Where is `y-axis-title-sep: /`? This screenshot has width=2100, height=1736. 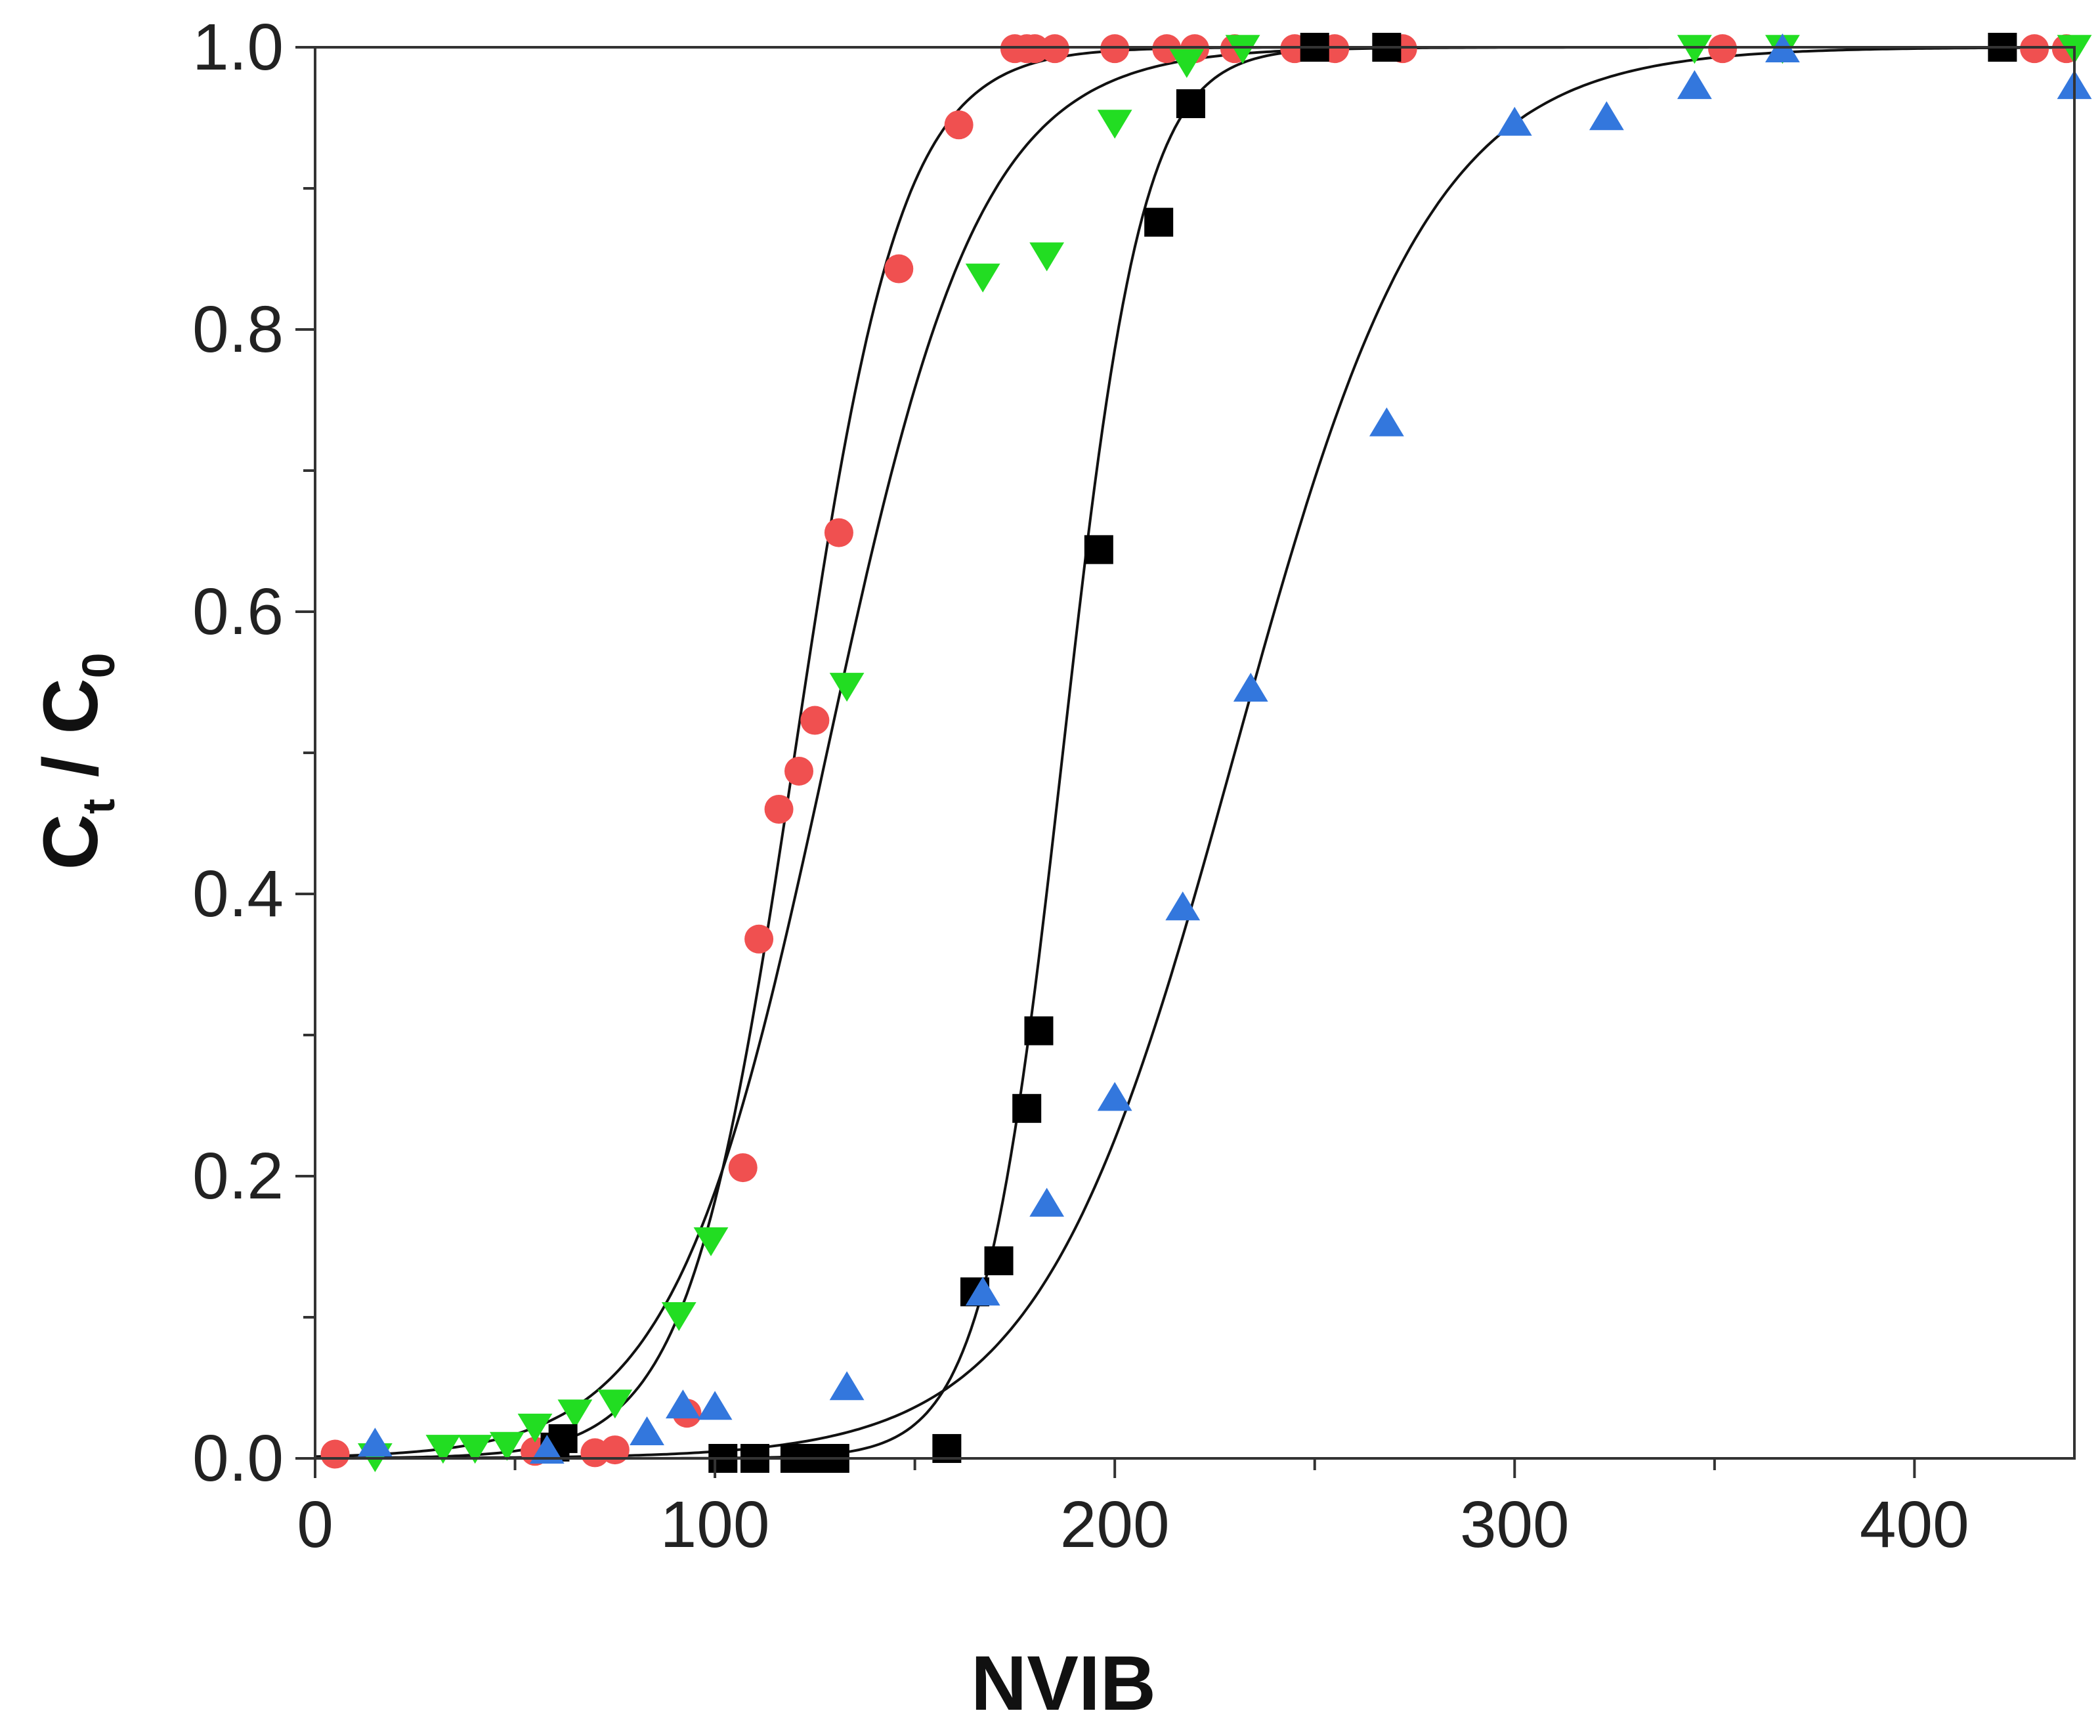 y-axis-title-sep: / is located at coordinates (71, 766).